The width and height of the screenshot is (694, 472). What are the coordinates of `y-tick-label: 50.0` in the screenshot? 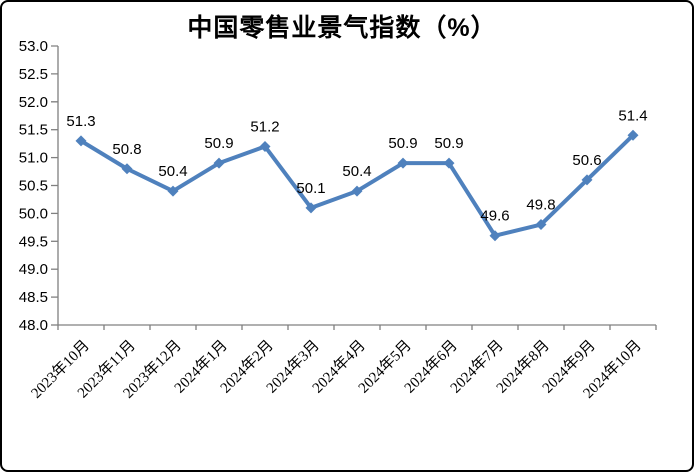 It's located at (33, 213).